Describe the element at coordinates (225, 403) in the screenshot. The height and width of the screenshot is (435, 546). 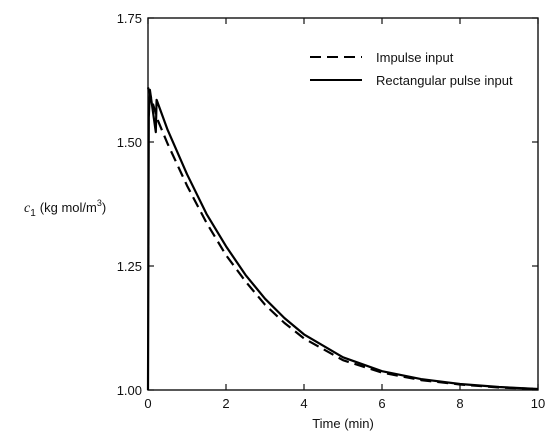
I see `x-tick-label: 2` at that location.